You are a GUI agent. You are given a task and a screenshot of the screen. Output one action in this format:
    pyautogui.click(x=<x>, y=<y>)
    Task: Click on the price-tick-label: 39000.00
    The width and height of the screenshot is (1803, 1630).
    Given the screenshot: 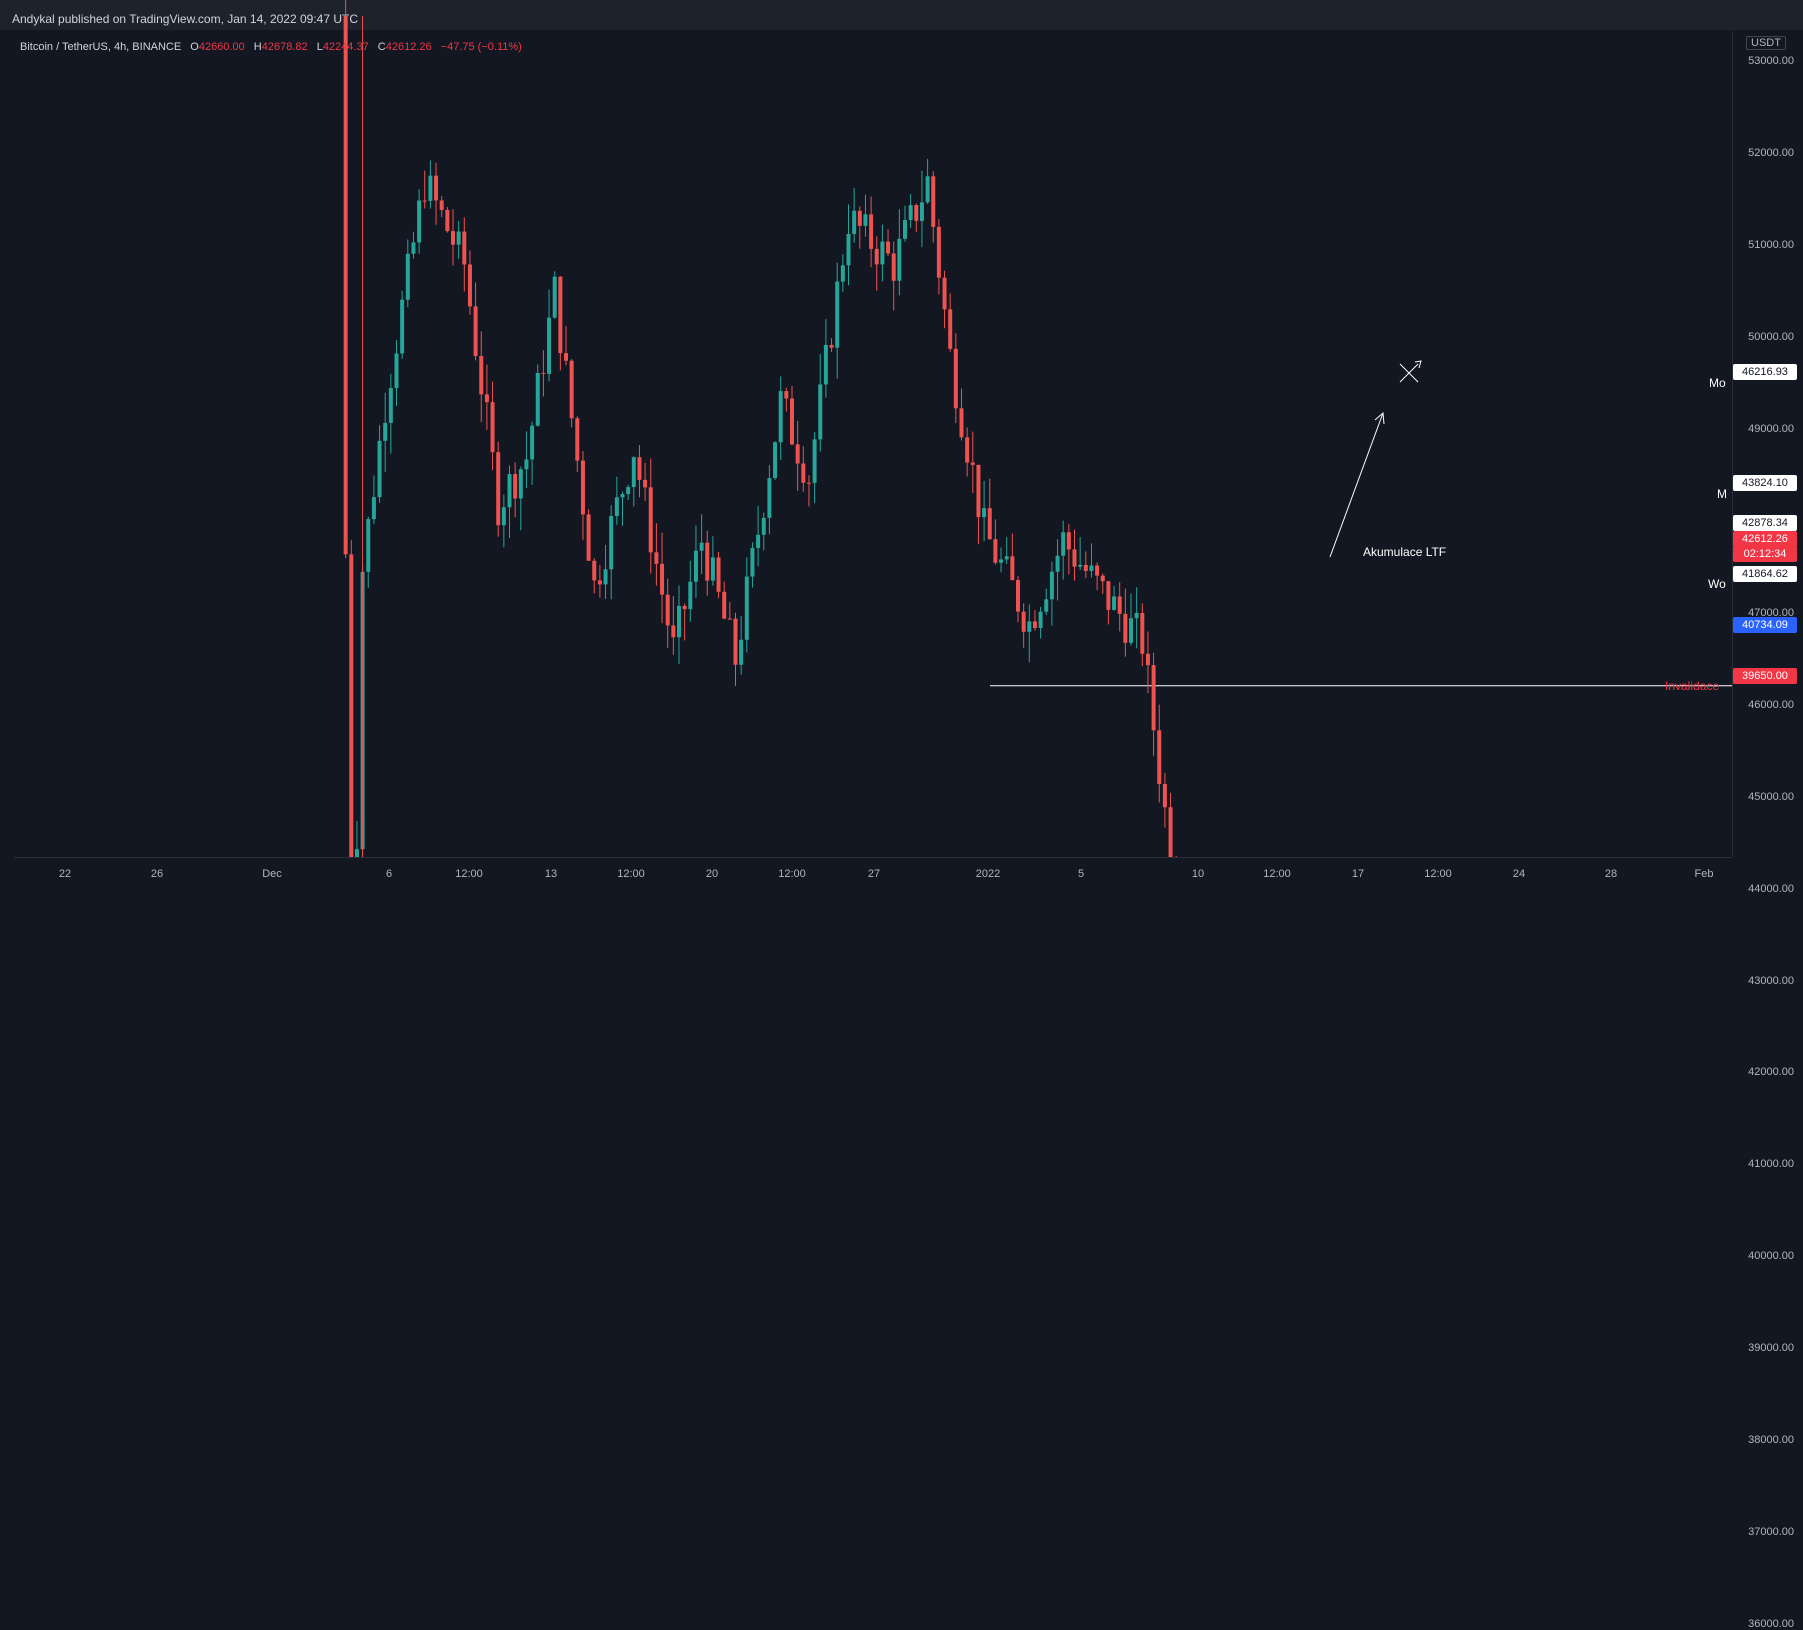 What is the action you would take?
    pyautogui.click(x=1771, y=1348)
    